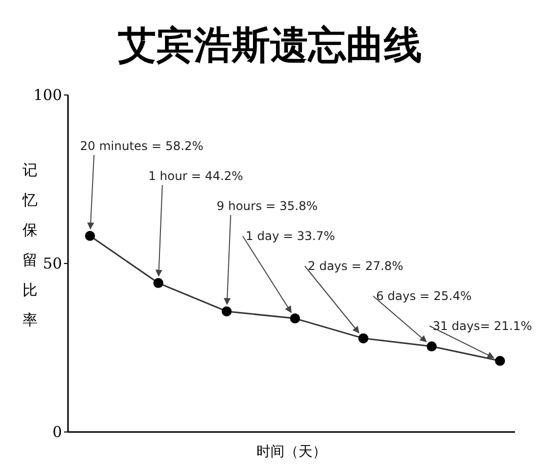  What do you see at coordinates (267, 206) in the screenshot?
I see `text: 9 hours = 35.8%` at bounding box center [267, 206].